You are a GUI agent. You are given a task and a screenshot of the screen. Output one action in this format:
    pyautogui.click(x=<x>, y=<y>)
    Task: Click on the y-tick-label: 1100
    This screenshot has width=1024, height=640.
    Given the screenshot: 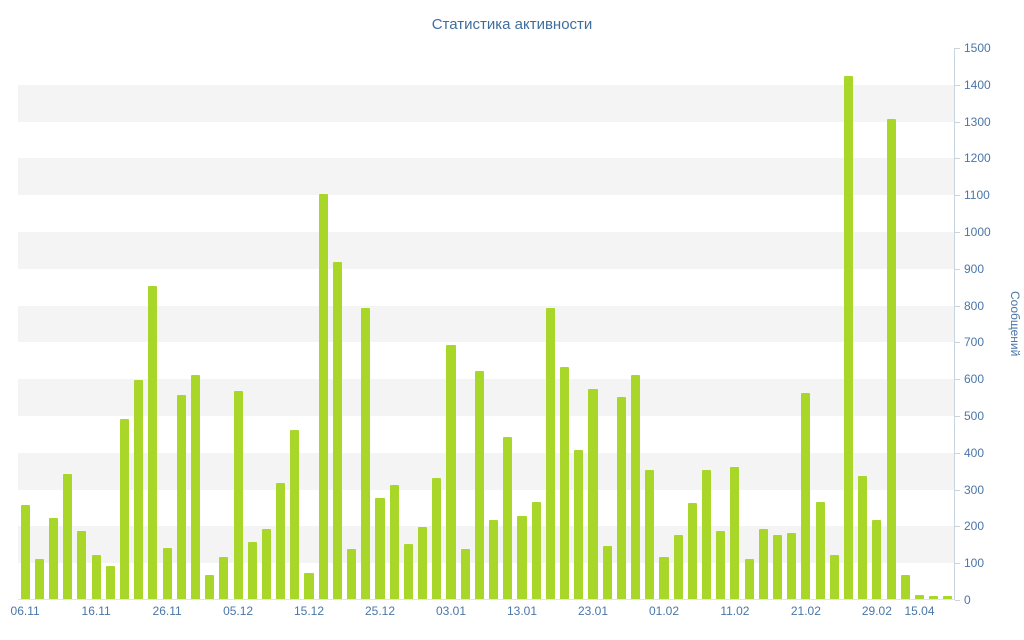 What is the action you would take?
    pyautogui.click(x=977, y=195)
    